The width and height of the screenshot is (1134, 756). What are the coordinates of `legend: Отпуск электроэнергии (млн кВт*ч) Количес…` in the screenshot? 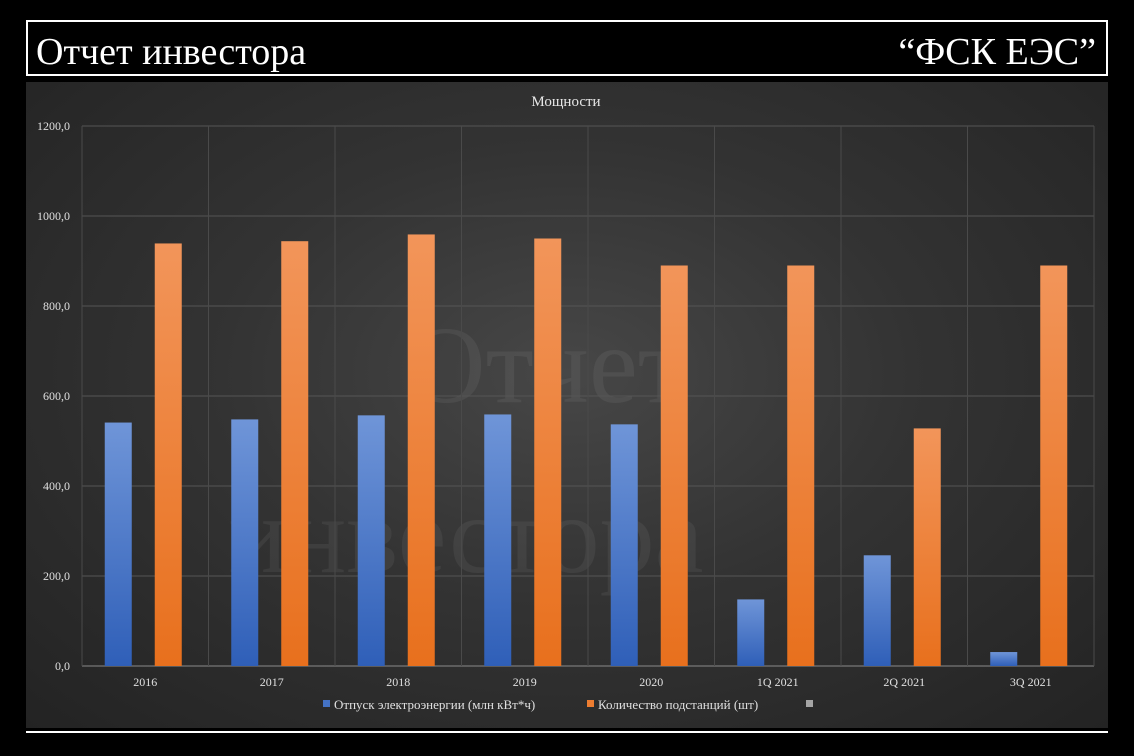 It's located at (568, 704).